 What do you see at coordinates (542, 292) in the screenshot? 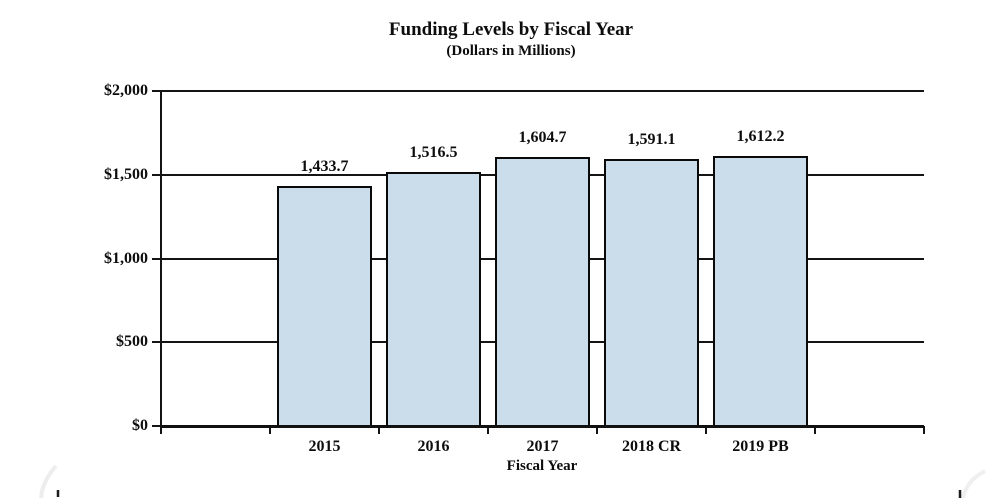
I see `bar-2017` at bounding box center [542, 292].